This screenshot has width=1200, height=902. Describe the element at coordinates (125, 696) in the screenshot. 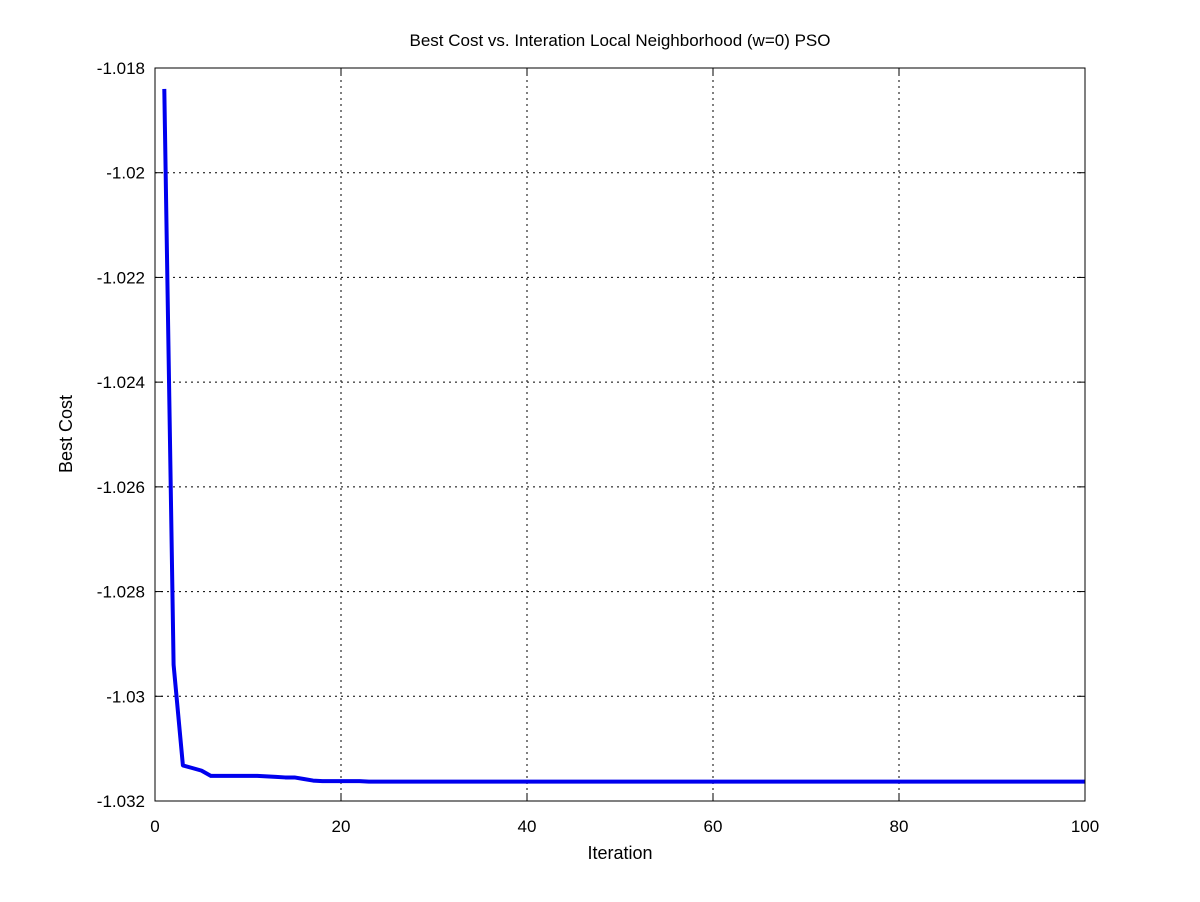

I see `y-tick-label: -1.03` at that location.